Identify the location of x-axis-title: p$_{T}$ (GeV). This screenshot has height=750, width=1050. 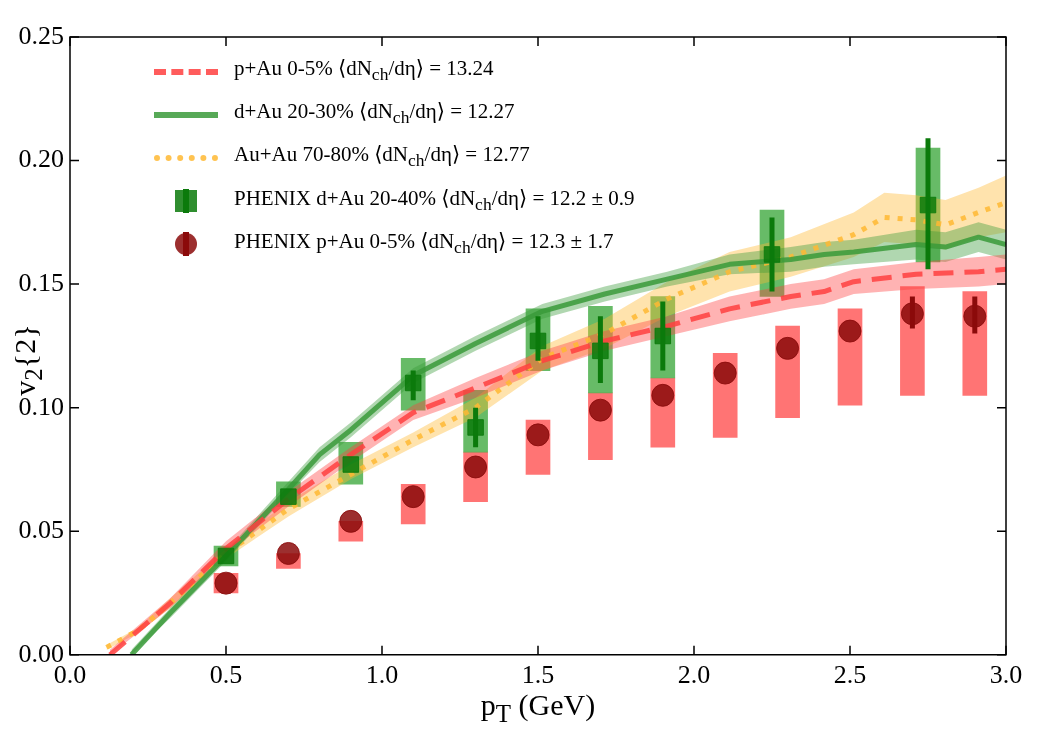
(538, 708).